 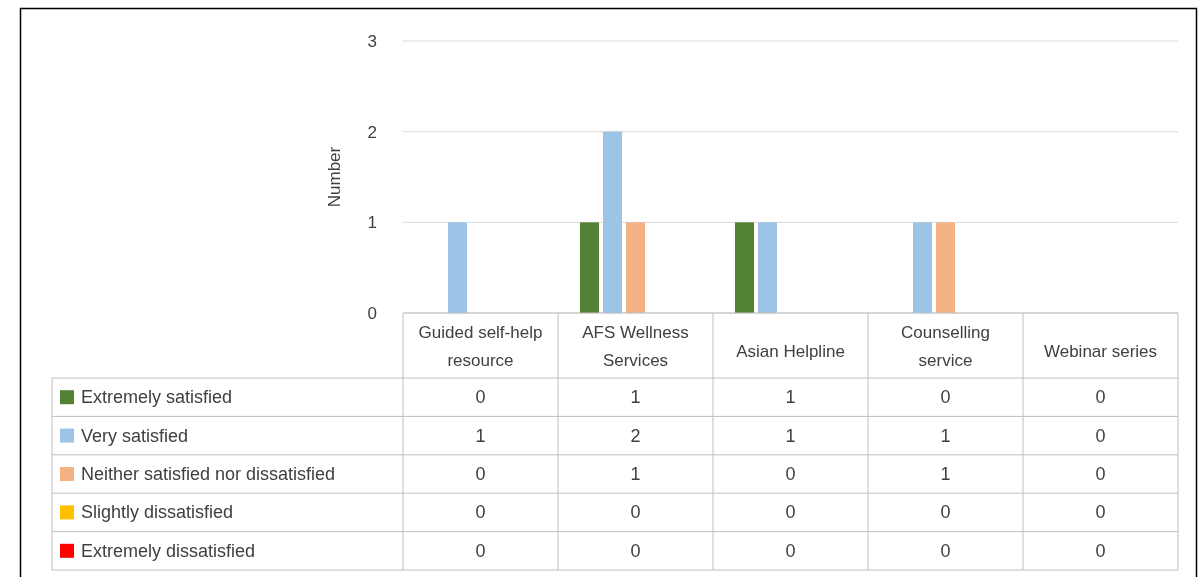 What do you see at coordinates (372, 41) in the screenshot?
I see `y-tick-label: 3` at bounding box center [372, 41].